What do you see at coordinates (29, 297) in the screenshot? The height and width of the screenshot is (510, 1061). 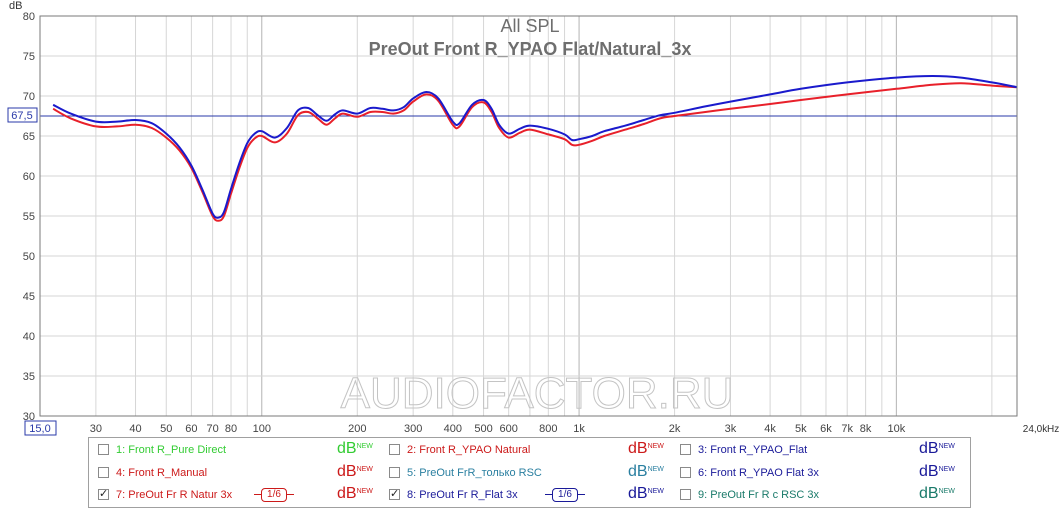 I see `y-tick-label: 45` at bounding box center [29, 297].